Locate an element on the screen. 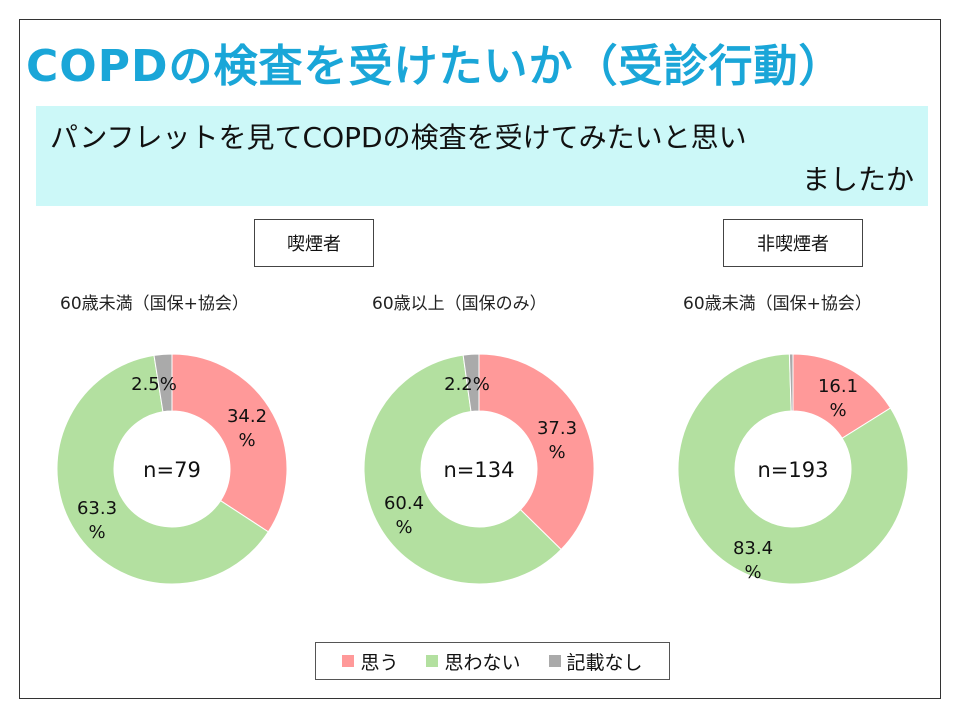 Image resolution: width=960 pixels, height=720 pixels. chart-1-slice-yes is located at coordinates (229, 443).